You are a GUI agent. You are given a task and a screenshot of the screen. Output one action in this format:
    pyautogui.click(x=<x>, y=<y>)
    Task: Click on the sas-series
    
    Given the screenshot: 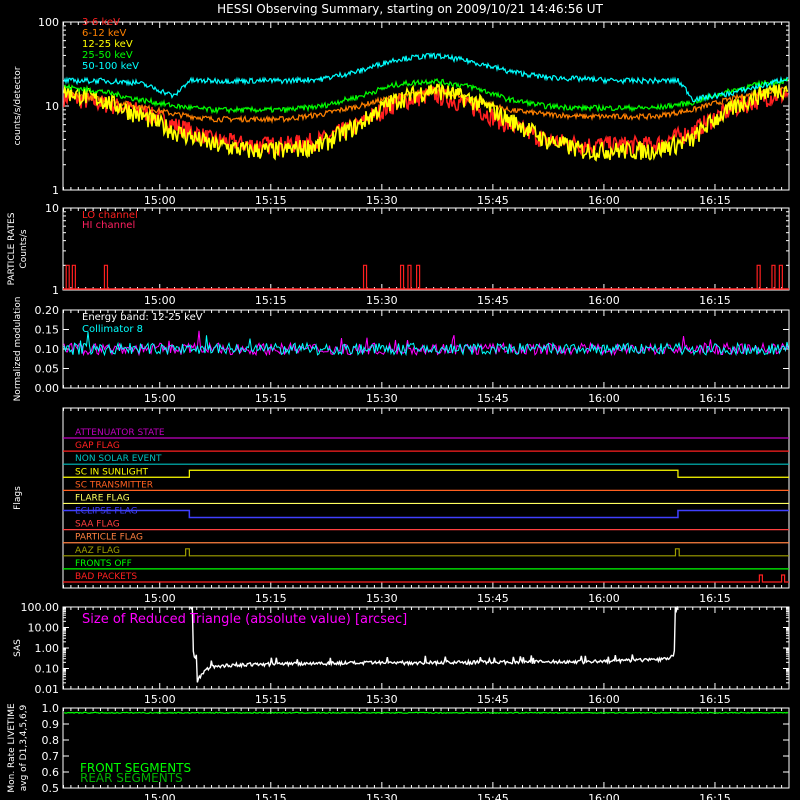 What is the action you would take?
    pyautogui.click(x=434, y=644)
    